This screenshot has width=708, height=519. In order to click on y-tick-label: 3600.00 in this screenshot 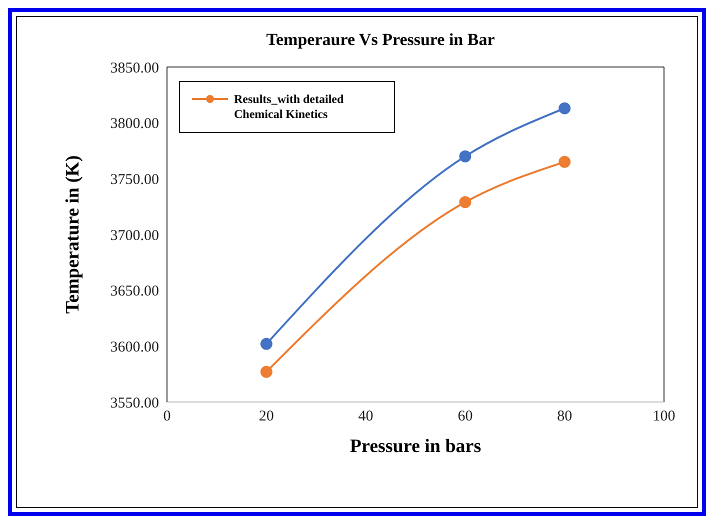, I will do `click(134, 347)`.